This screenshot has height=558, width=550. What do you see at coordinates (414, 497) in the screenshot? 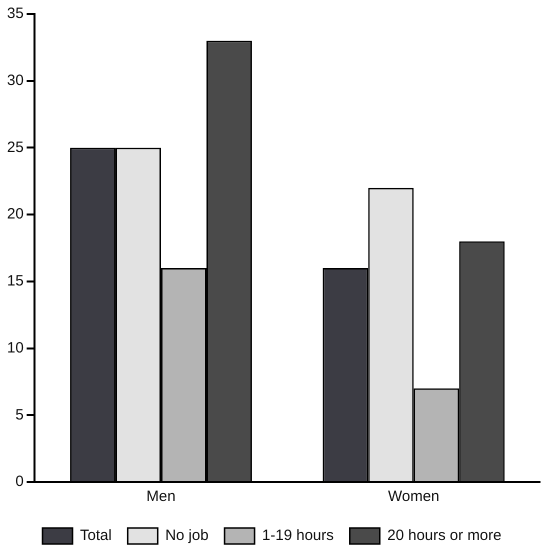
I see `x-tick-label: Women` at bounding box center [414, 497].